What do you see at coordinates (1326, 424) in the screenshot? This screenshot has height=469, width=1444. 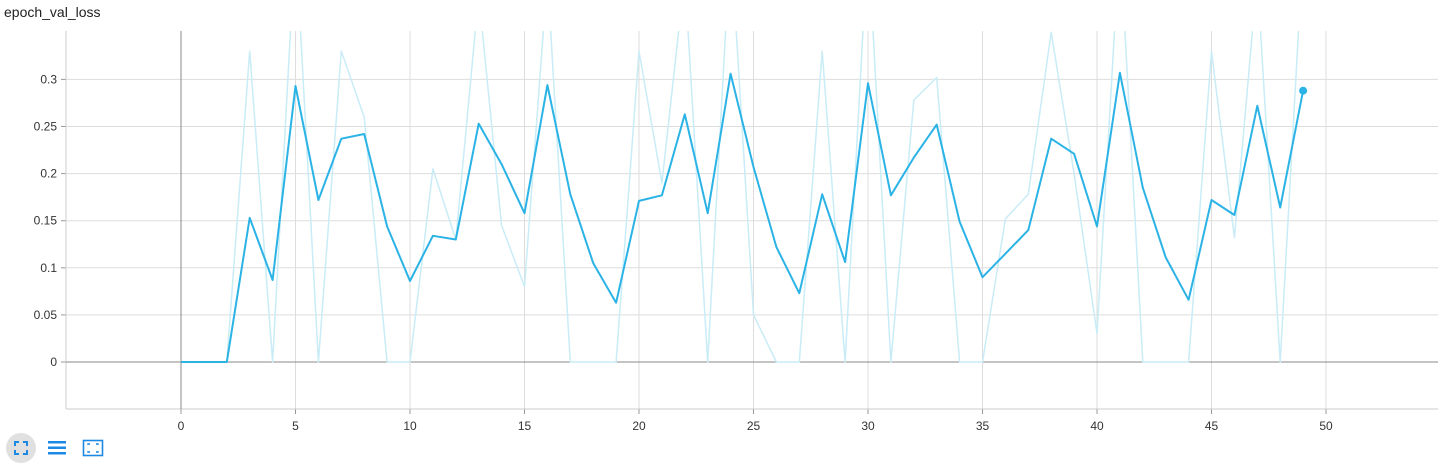 I see `x-tick-label: 50` at bounding box center [1326, 424].